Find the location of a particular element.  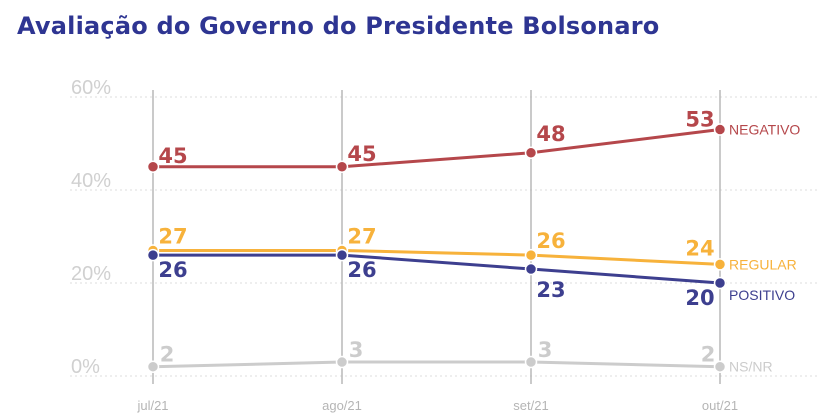

data-label-regular: 26 is located at coordinates (550, 241).